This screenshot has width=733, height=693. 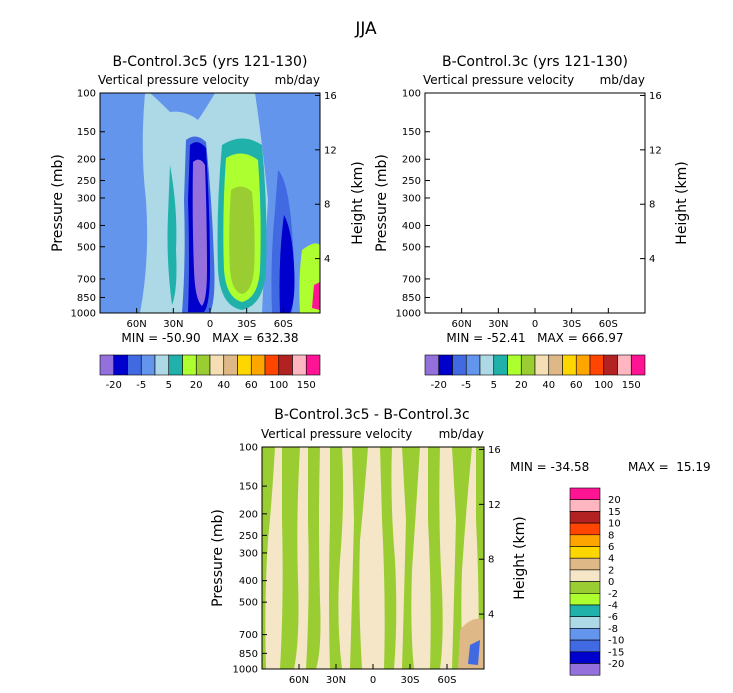 I want to click on colorbar-label: 0, so click(x=611, y=582).